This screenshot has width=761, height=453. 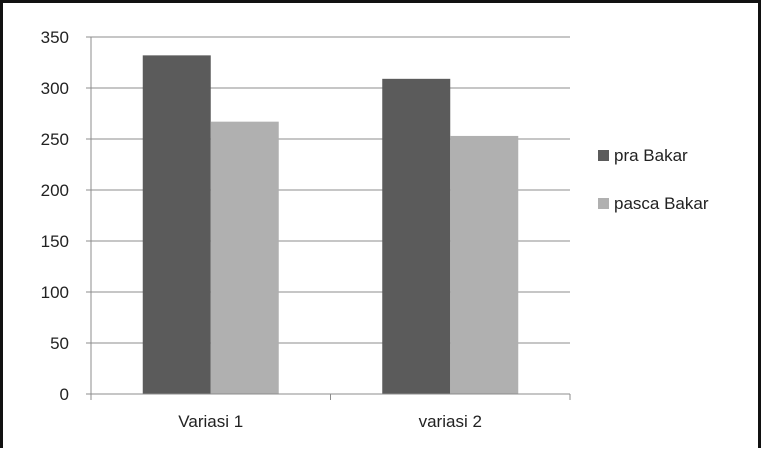 I want to click on x-tick-label: variasi 2, so click(x=450, y=421).